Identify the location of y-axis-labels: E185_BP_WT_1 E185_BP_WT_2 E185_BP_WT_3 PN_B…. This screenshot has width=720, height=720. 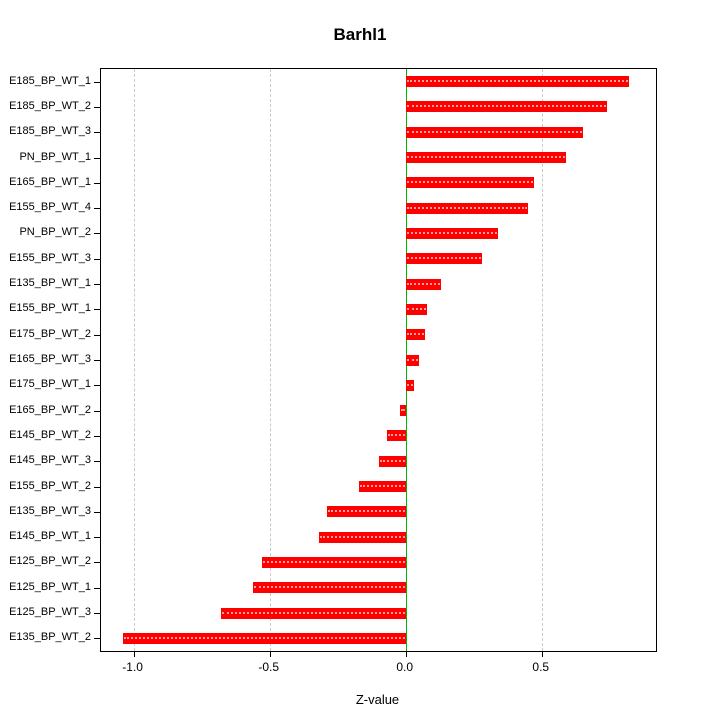
(45, 359).